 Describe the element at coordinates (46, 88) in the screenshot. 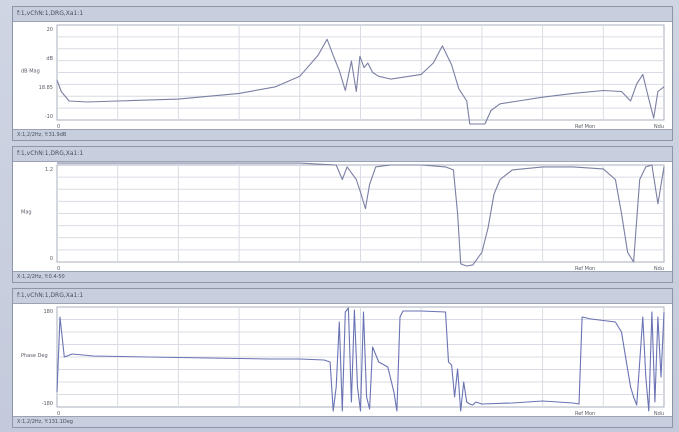

I see `y-tick-label: 18.85` at that location.